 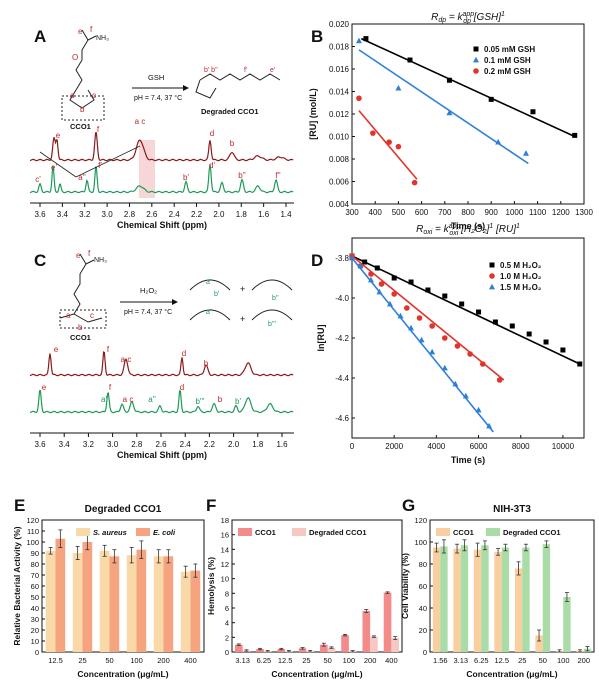 What do you see at coordinates (423, 608) in the screenshot?
I see `y-tick-label: 40` at bounding box center [423, 608].